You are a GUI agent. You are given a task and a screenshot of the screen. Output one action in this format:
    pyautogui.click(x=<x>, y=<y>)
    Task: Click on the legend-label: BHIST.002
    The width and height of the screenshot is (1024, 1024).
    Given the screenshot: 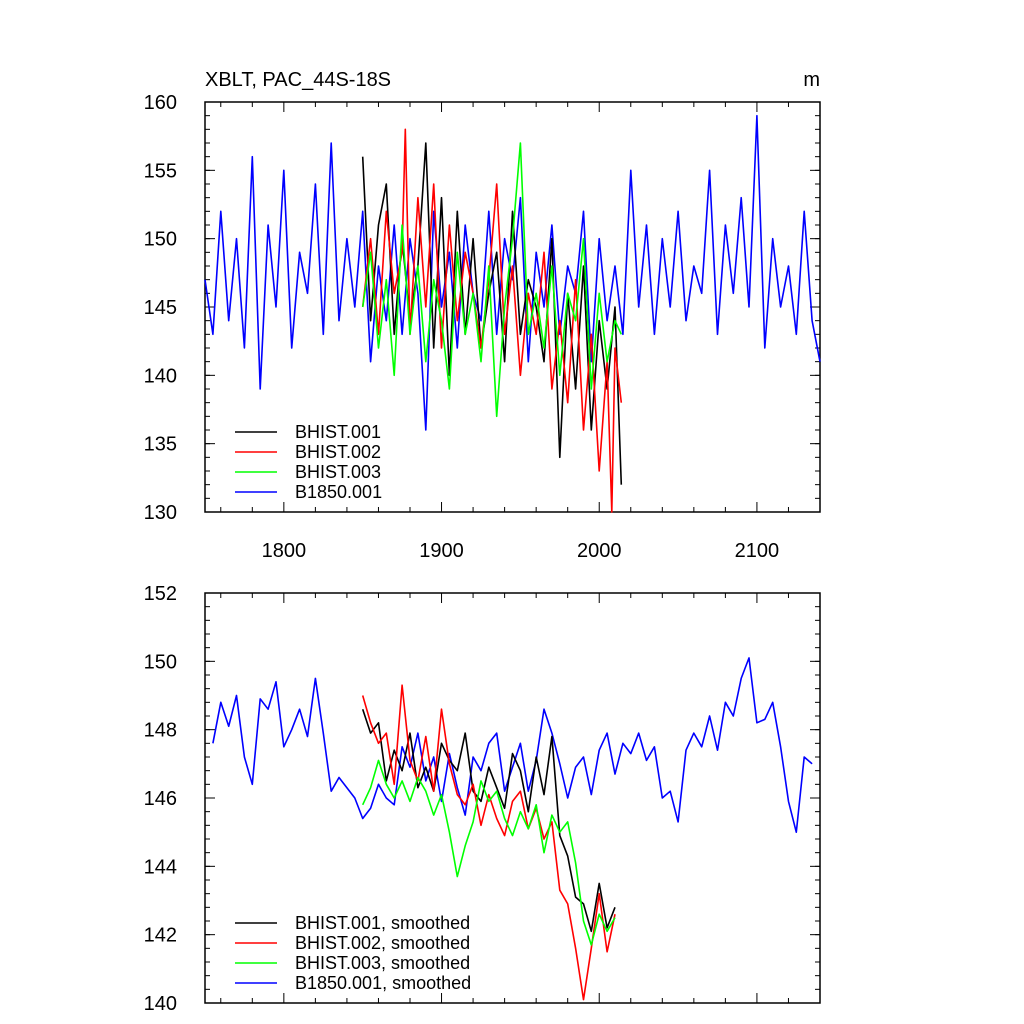 What is the action you would take?
    pyautogui.click(x=338, y=452)
    